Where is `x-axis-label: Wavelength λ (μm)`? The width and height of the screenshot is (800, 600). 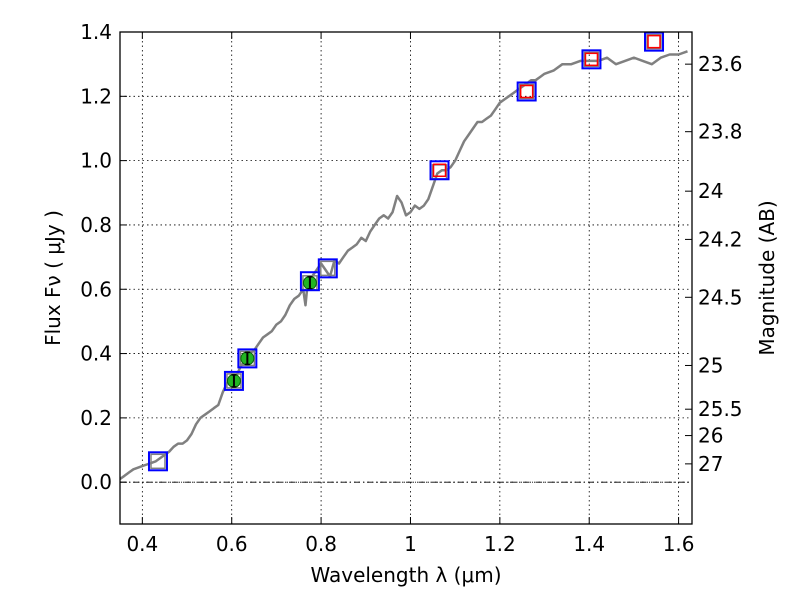 x-axis-label: Wavelength λ (μm) is located at coordinates (405, 575).